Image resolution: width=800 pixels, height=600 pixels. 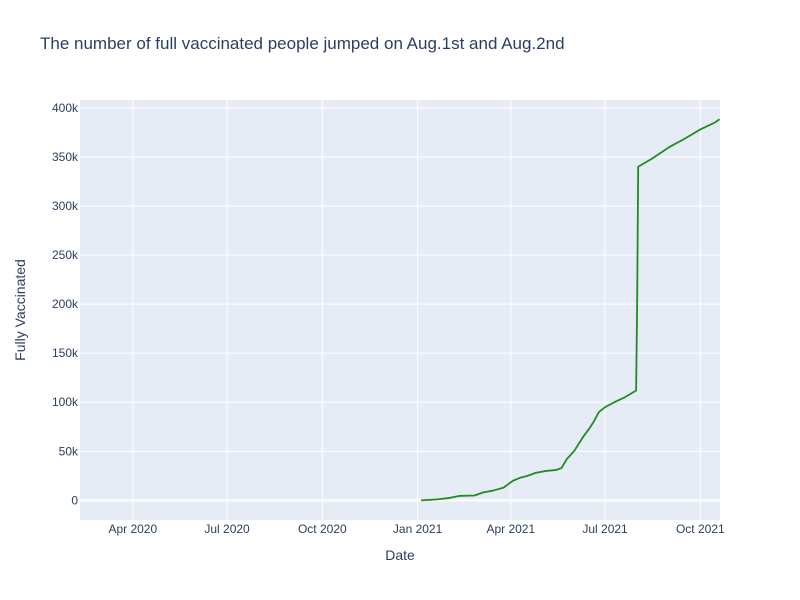 I want to click on x-tick-label: Jul 2020, so click(x=227, y=529).